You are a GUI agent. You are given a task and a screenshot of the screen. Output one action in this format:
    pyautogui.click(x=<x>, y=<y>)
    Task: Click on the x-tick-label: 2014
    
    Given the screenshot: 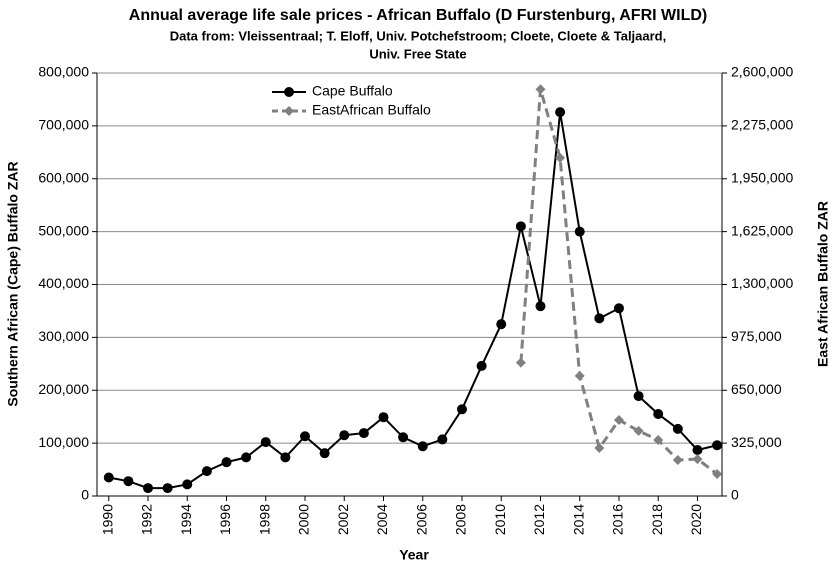 What is the action you would take?
    pyautogui.click(x=578, y=519)
    